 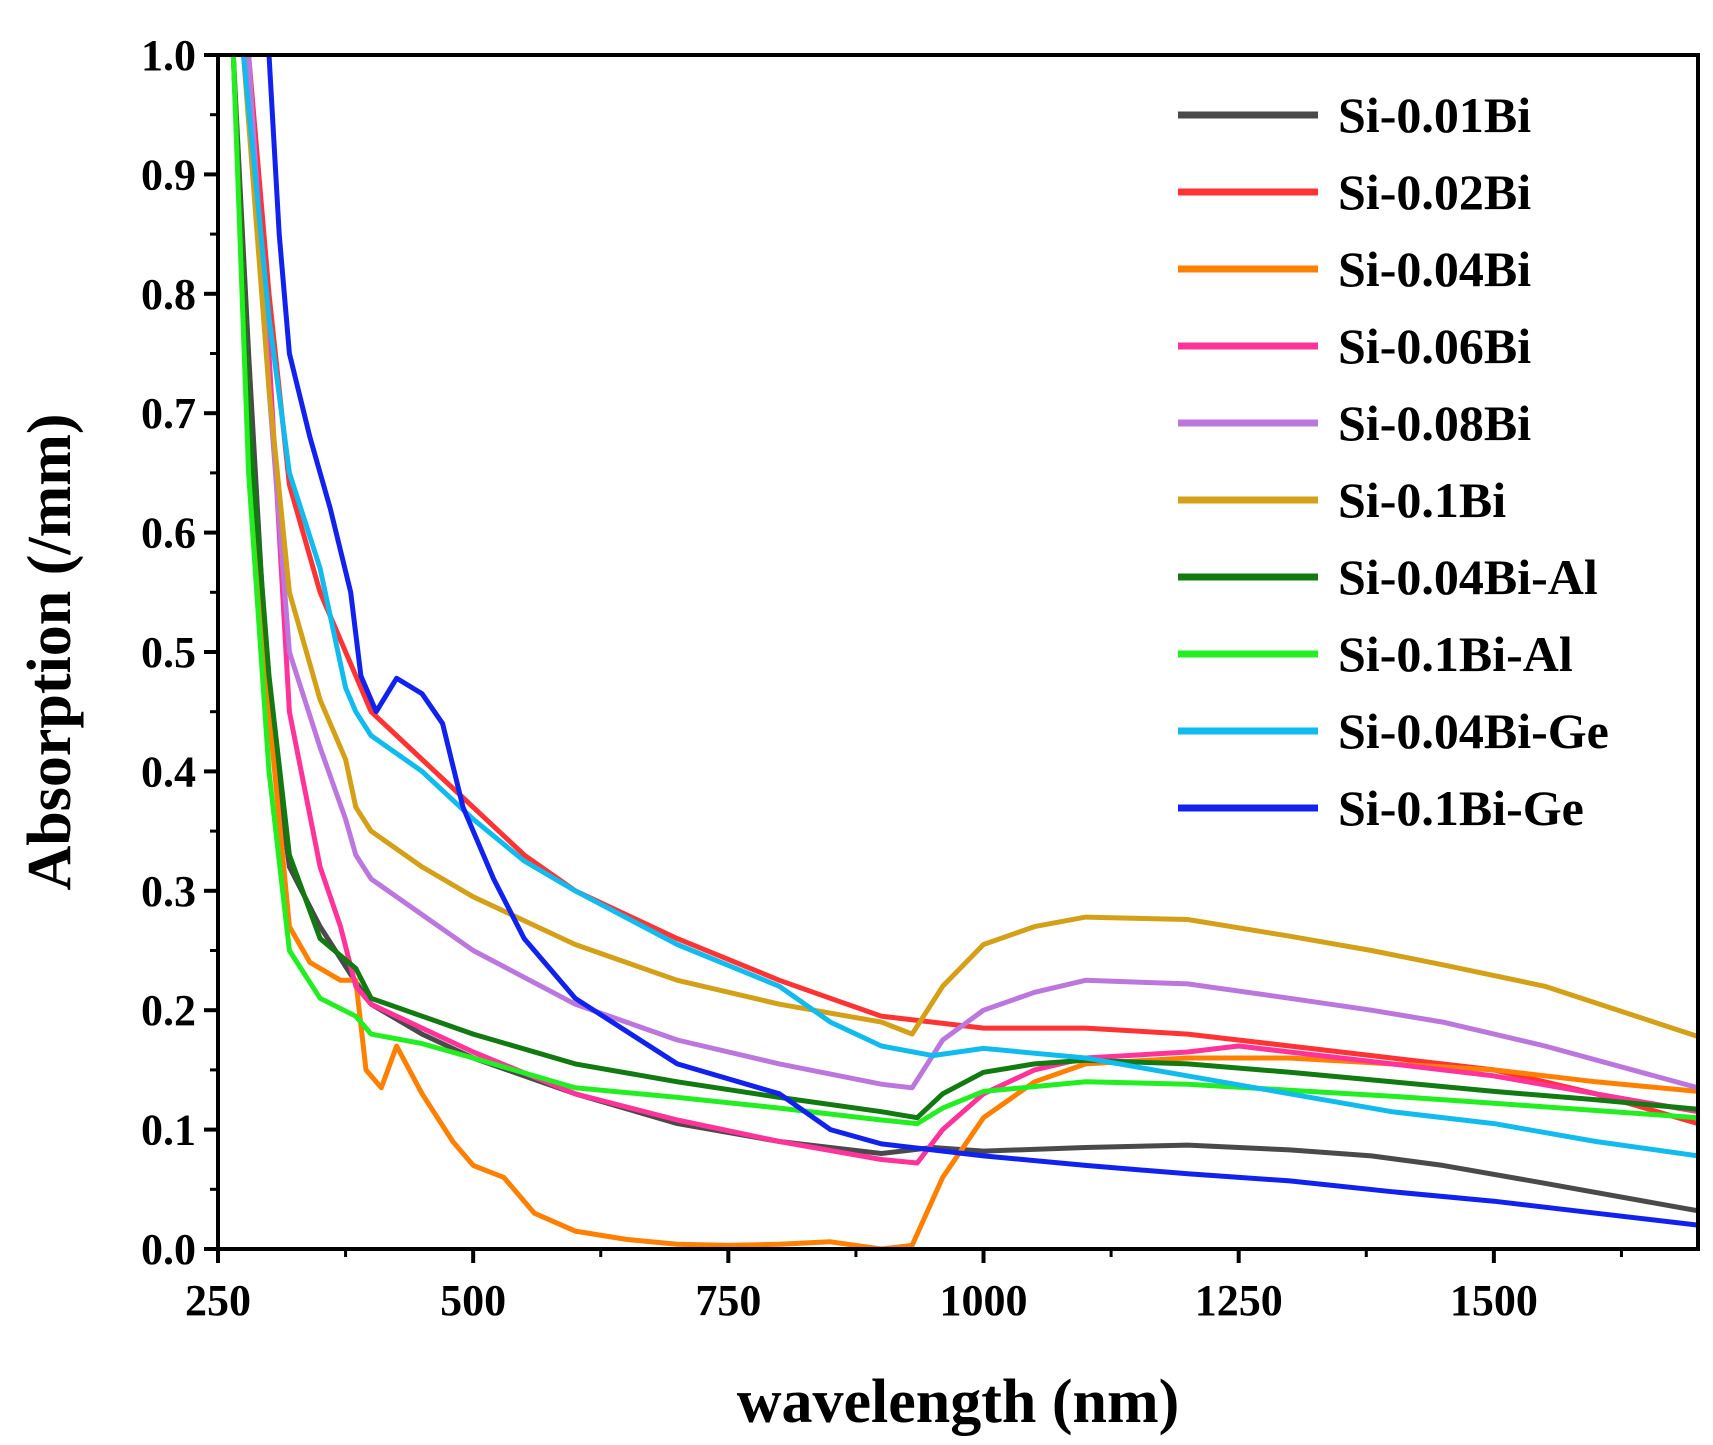 I want to click on legend-label-6: Si-0.04Bi-Al, so click(x=1468, y=577).